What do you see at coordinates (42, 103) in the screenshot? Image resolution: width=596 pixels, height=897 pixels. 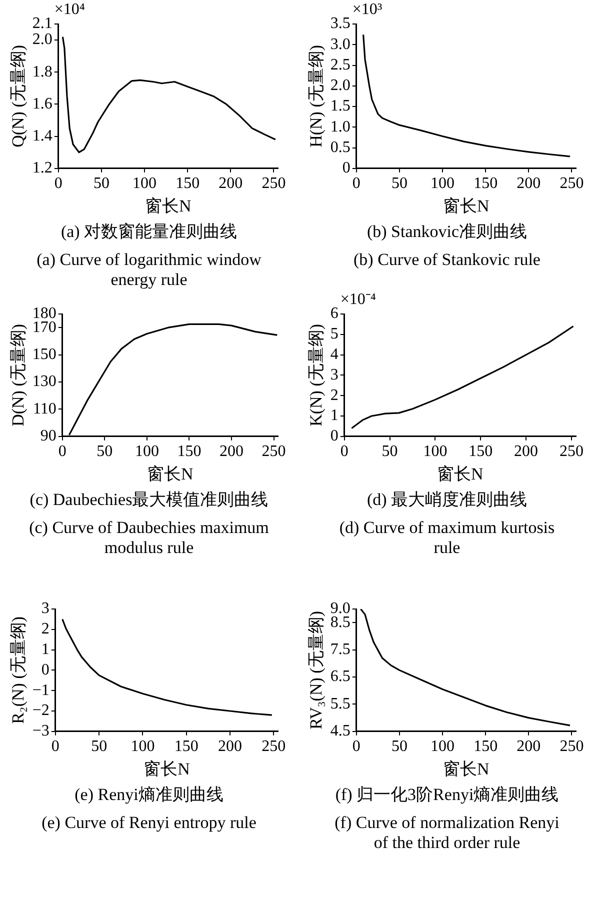 I see `y-tick-label: 1.6` at bounding box center [42, 103].